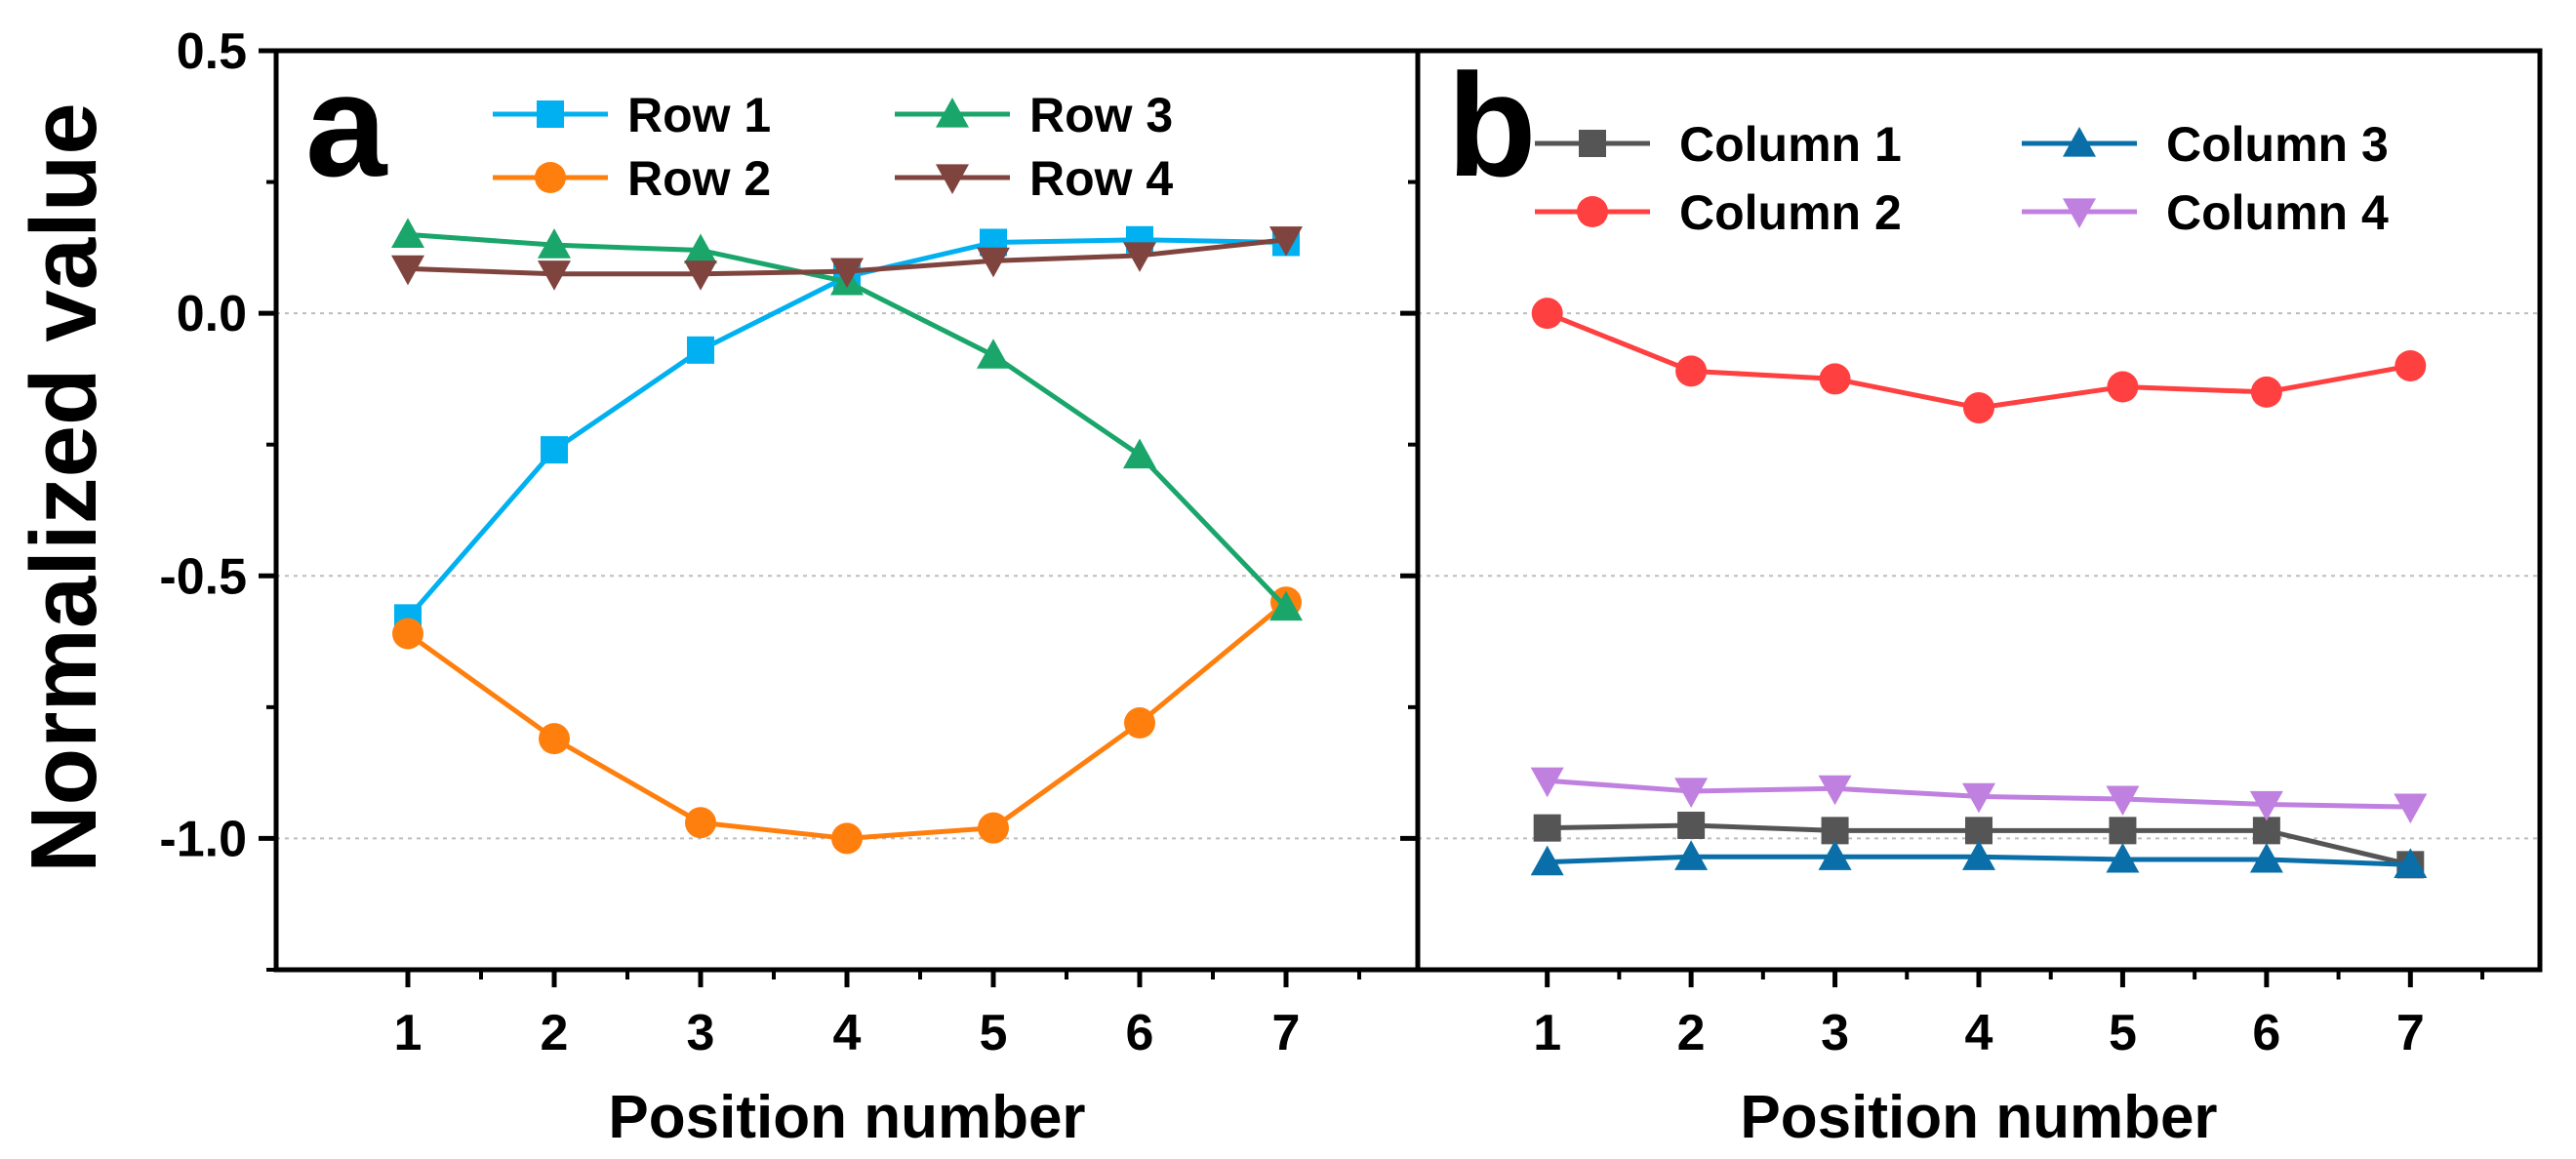 This screenshot has height=1159, width=2576. What do you see at coordinates (212, 51) in the screenshot?
I see `y-tick-label: 0.5` at bounding box center [212, 51].